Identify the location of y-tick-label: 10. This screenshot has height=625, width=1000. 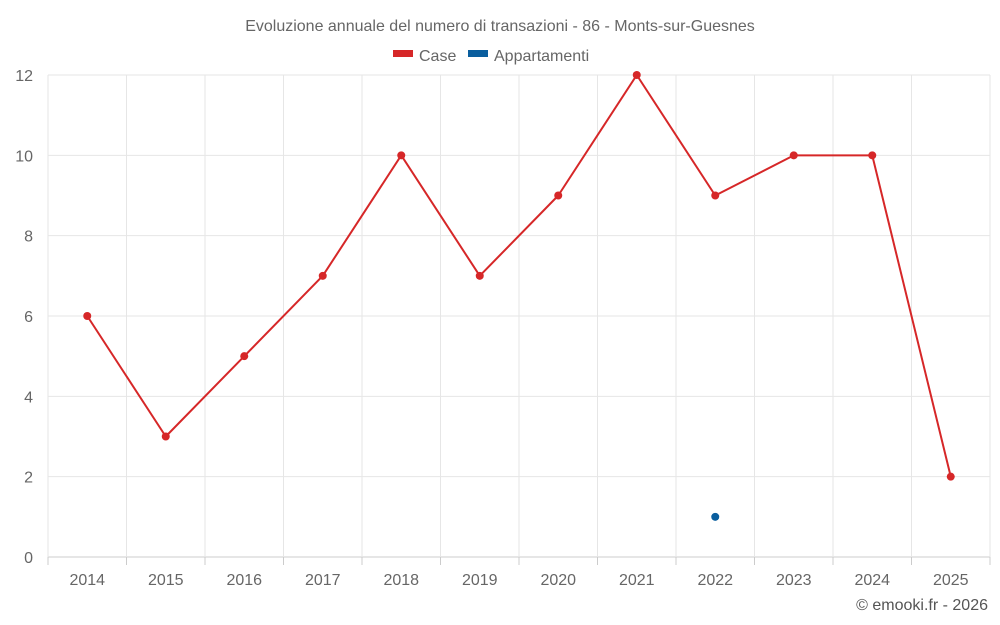
(24, 156).